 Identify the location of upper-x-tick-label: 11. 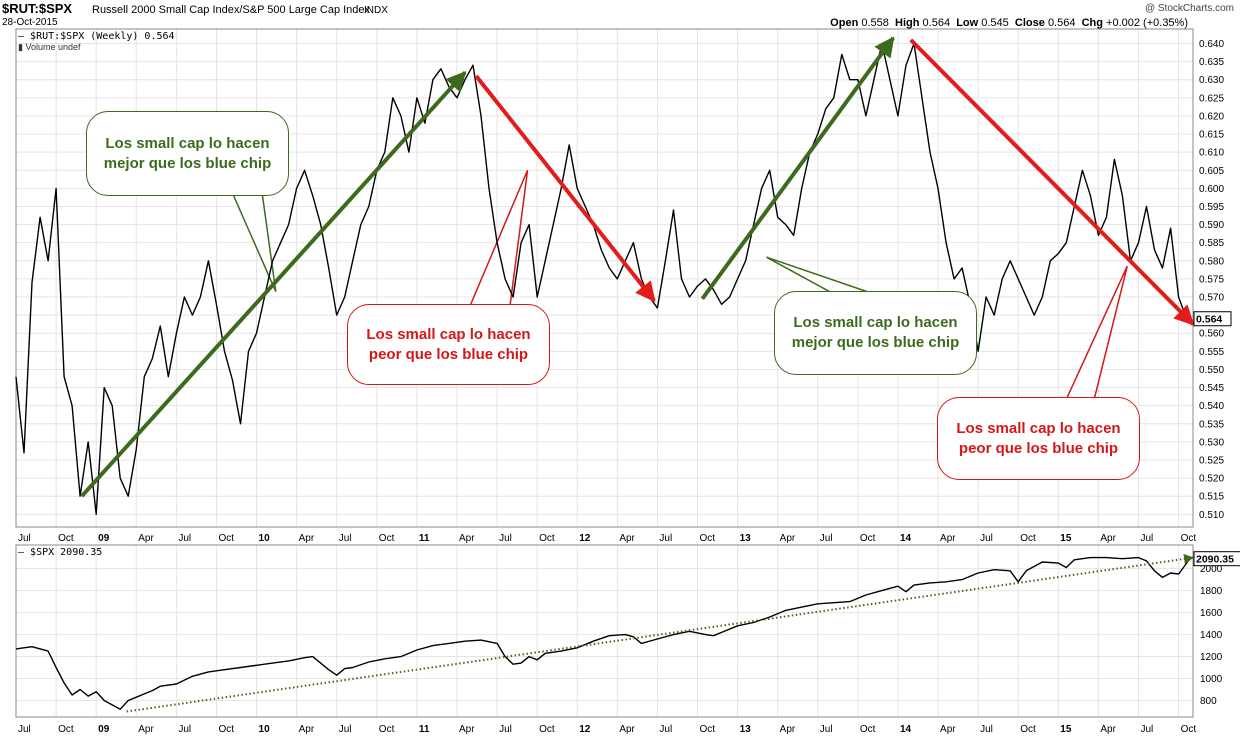
(424, 538).